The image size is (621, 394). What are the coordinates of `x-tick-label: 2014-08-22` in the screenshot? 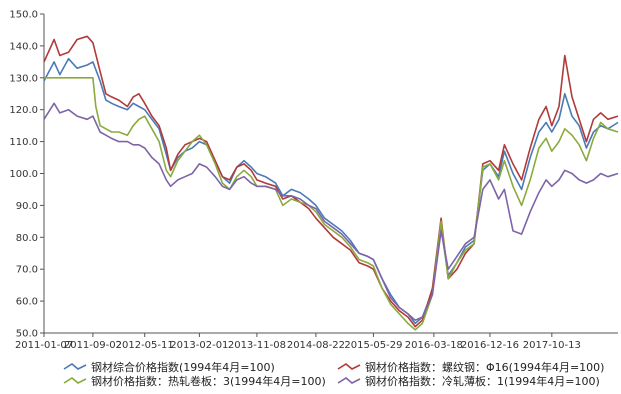 It's located at (316, 345).